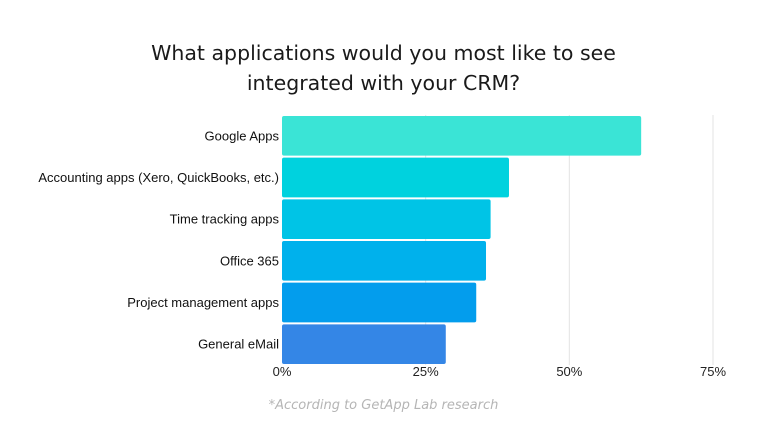 This screenshot has width=767, height=444. Describe the element at coordinates (383, 405) in the screenshot. I see `footnote: *According to GetApp Lab research` at that location.